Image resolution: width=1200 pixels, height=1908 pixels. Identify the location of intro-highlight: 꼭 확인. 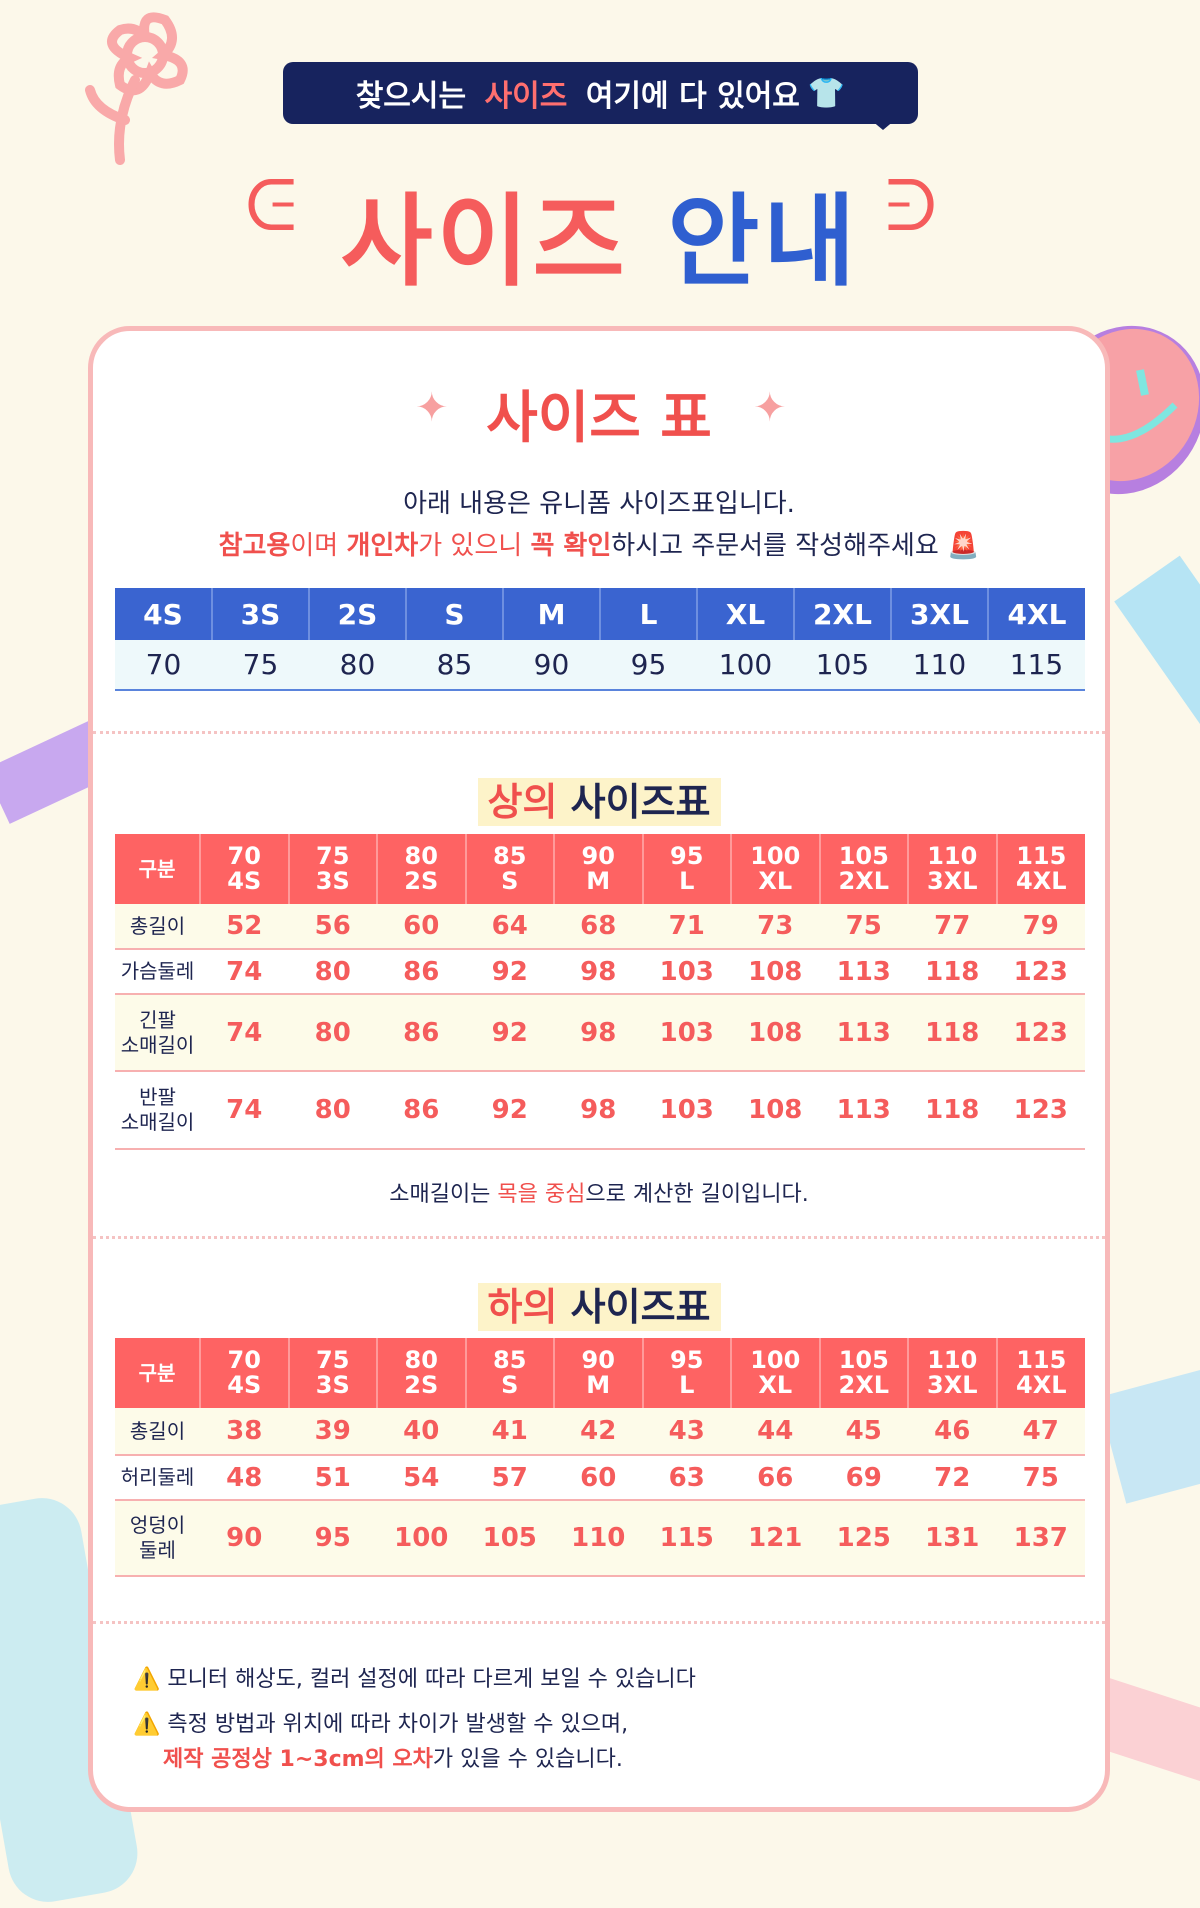
(571, 546).